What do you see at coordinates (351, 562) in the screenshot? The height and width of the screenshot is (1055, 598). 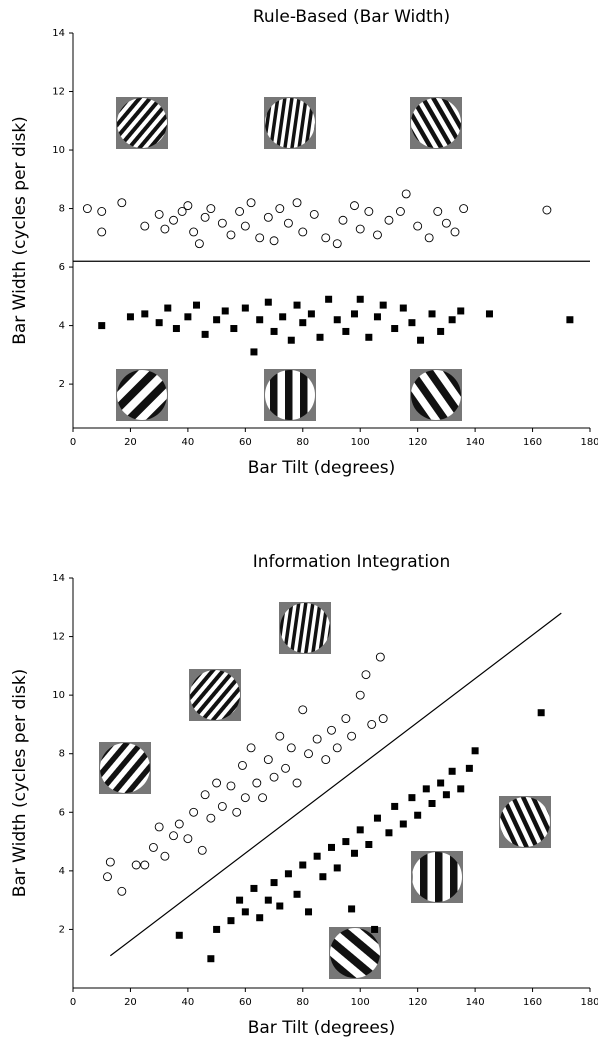 I see `chart-title: Information Integration` at bounding box center [351, 562].